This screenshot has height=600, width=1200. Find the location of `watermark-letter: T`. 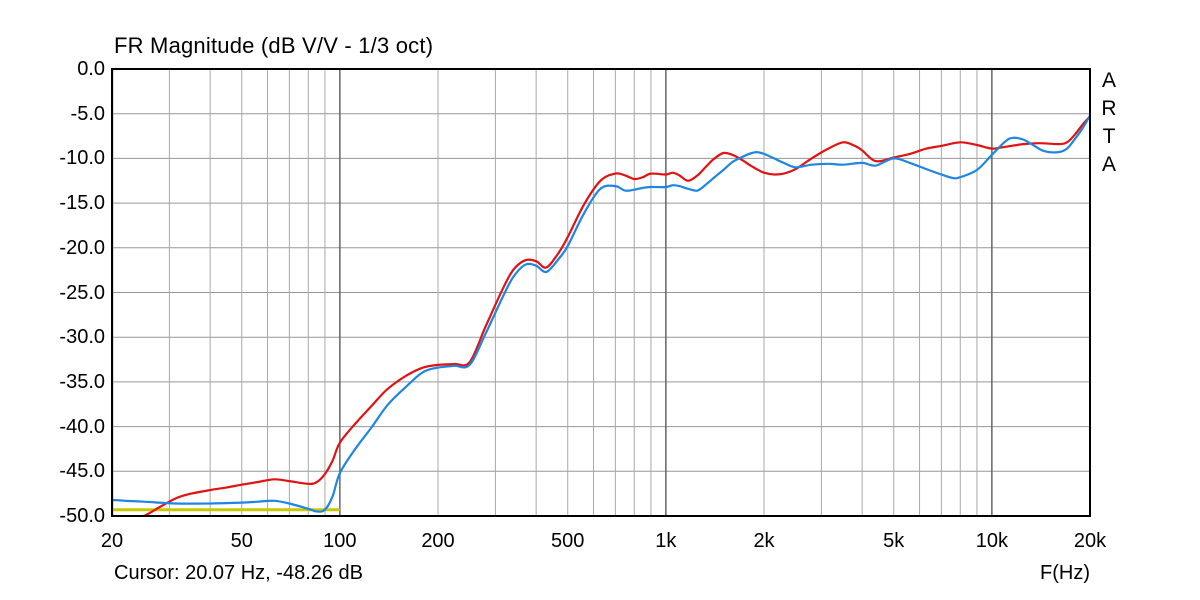

watermark-letter: T is located at coordinates (1109, 136).